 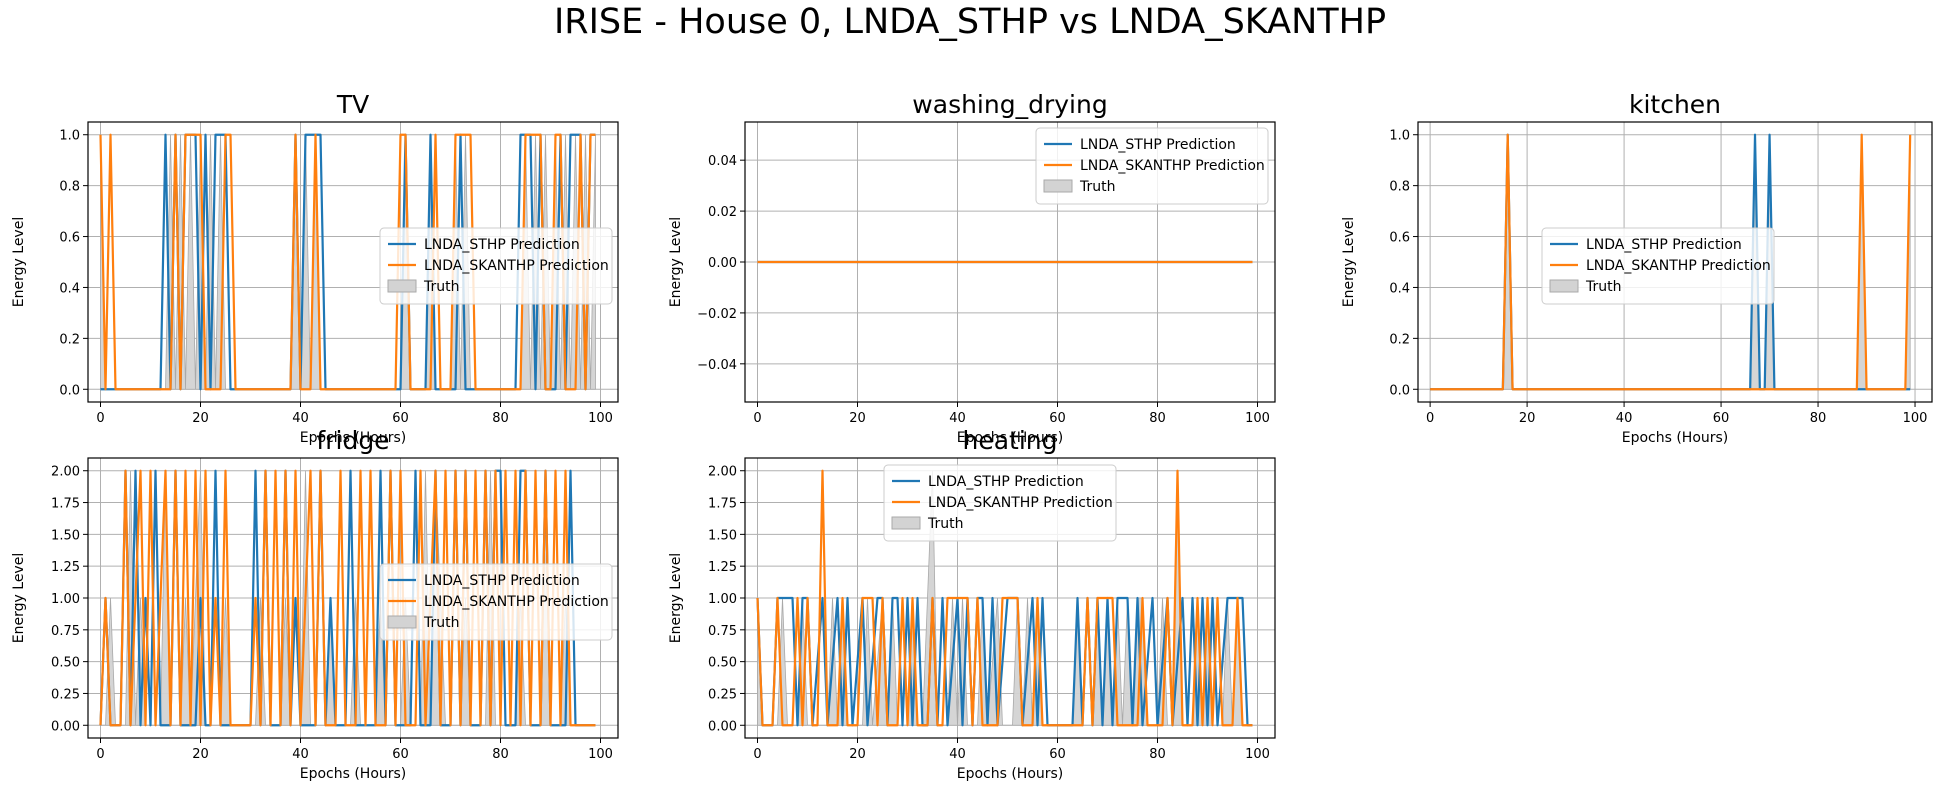 I want to click on chart-1-y-tick-label: 0.8, so click(x=69, y=187).